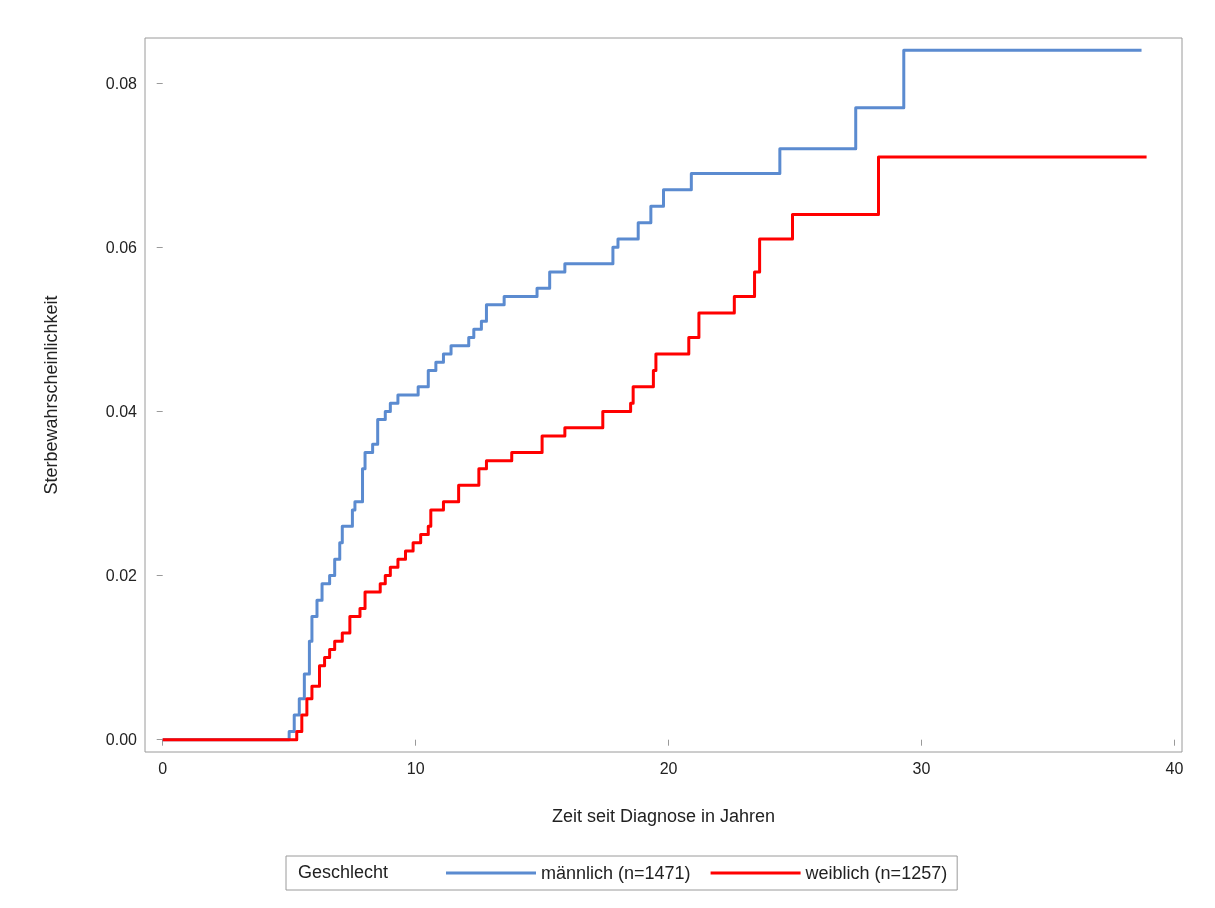  Describe the element at coordinates (51, 395) in the screenshot. I see `y-axis-title: Sterbewahrscheinlichkeit` at that location.